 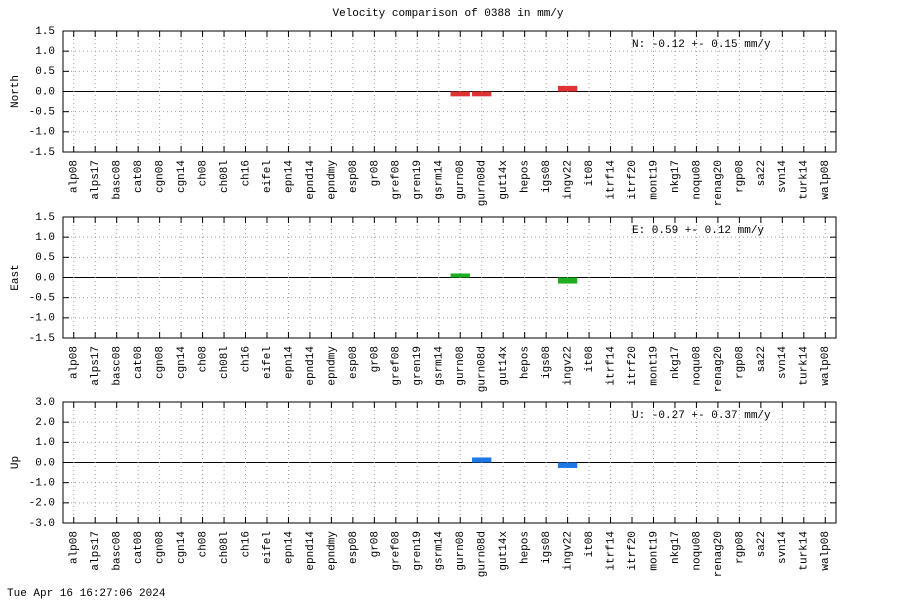 I want to click on x-tick-label: gref08, so click(x=397, y=366).